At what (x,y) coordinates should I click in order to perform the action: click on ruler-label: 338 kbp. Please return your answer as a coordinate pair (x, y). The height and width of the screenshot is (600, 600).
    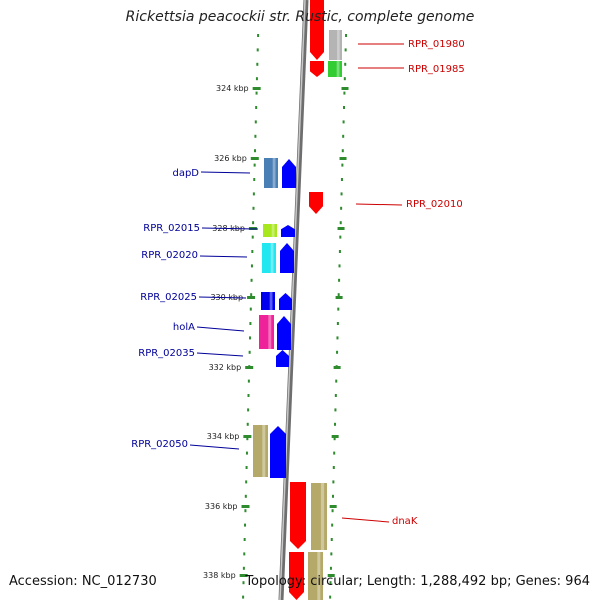
    Looking at the image, I should click on (219, 575).